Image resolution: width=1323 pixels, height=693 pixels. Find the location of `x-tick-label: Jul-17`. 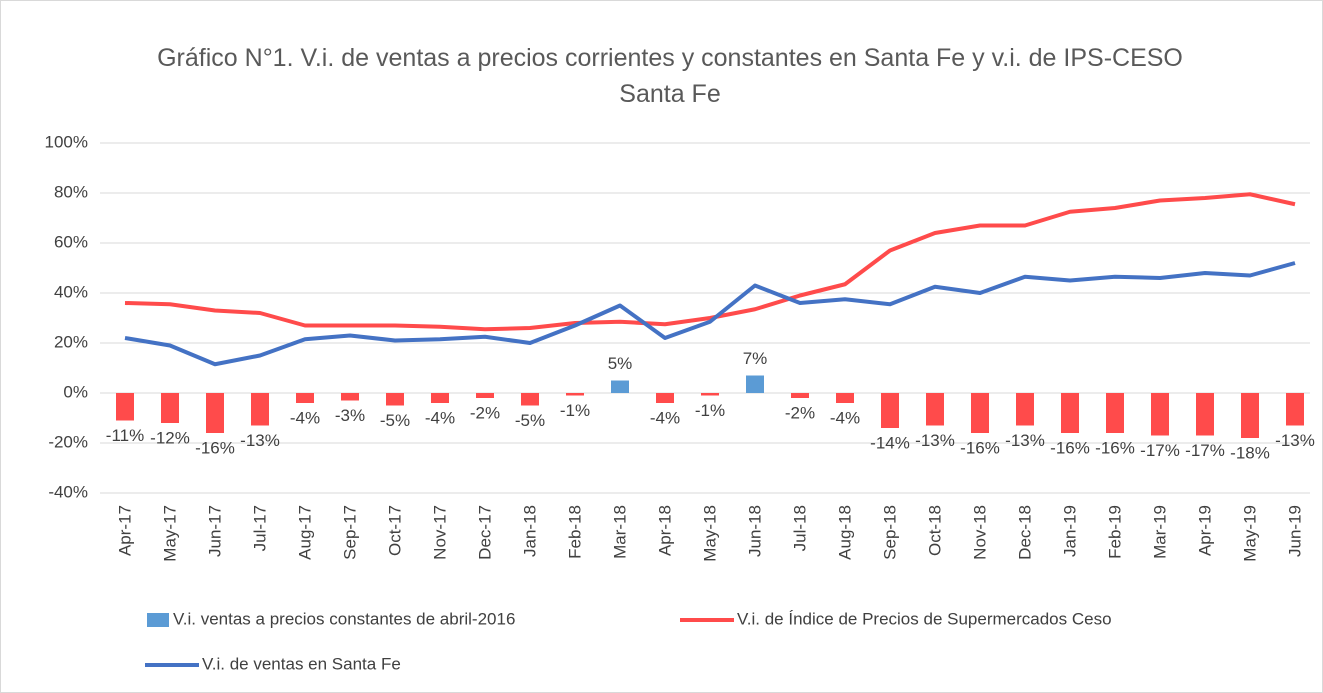

x-tick-label: Jul-17 is located at coordinates (259, 528).